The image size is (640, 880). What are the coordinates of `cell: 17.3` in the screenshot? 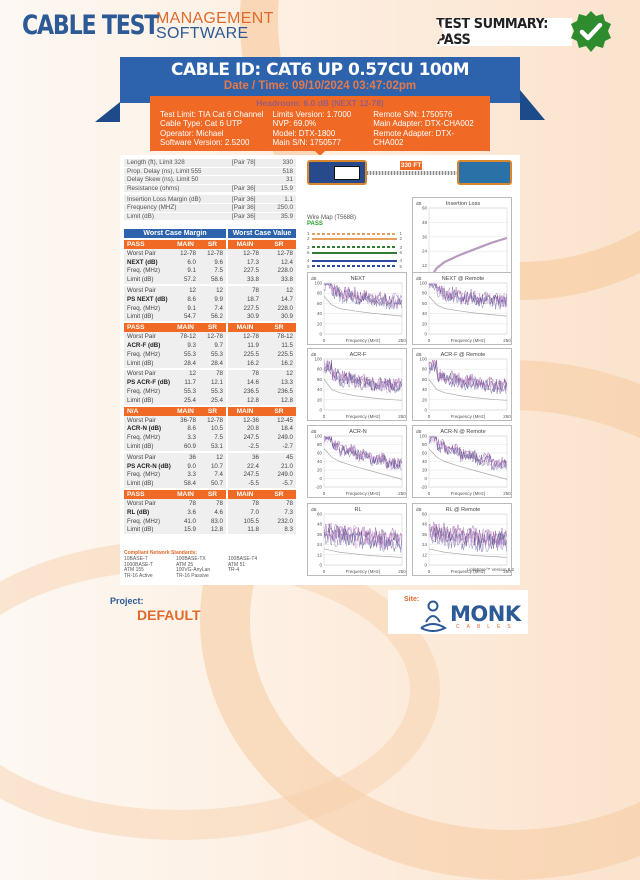 It's located at (245, 262).